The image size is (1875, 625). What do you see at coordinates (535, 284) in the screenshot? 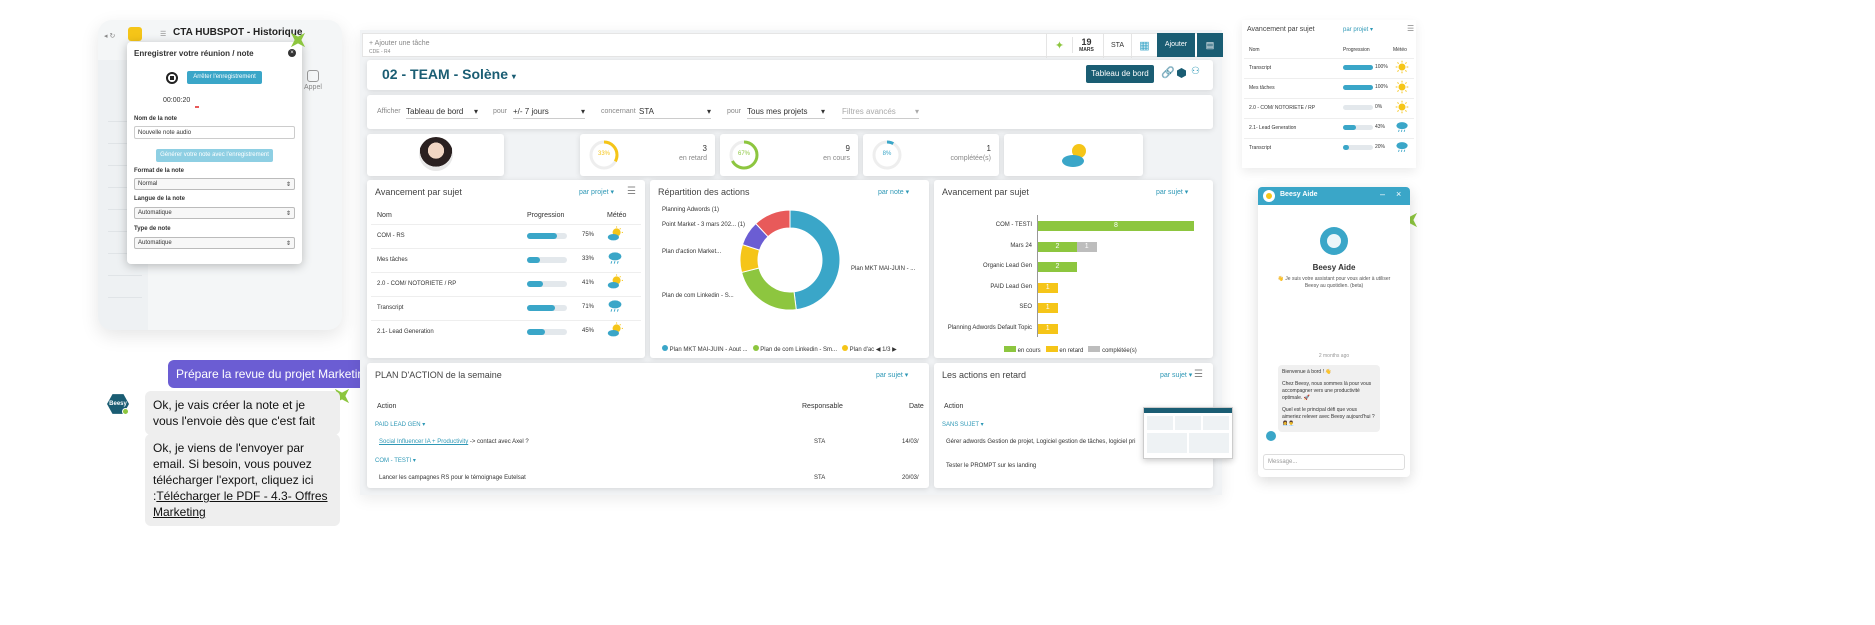
I see `progress-fill` at bounding box center [535, 284].